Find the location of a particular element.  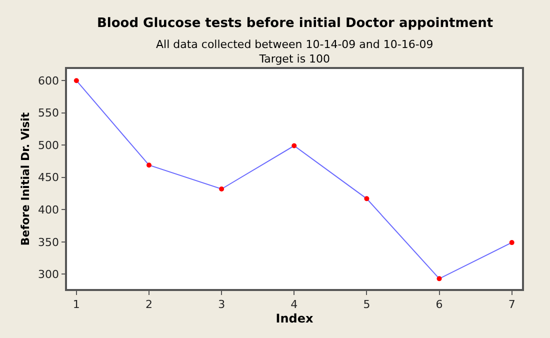

x-axis-title: Index is located at coordinates (295, 318).